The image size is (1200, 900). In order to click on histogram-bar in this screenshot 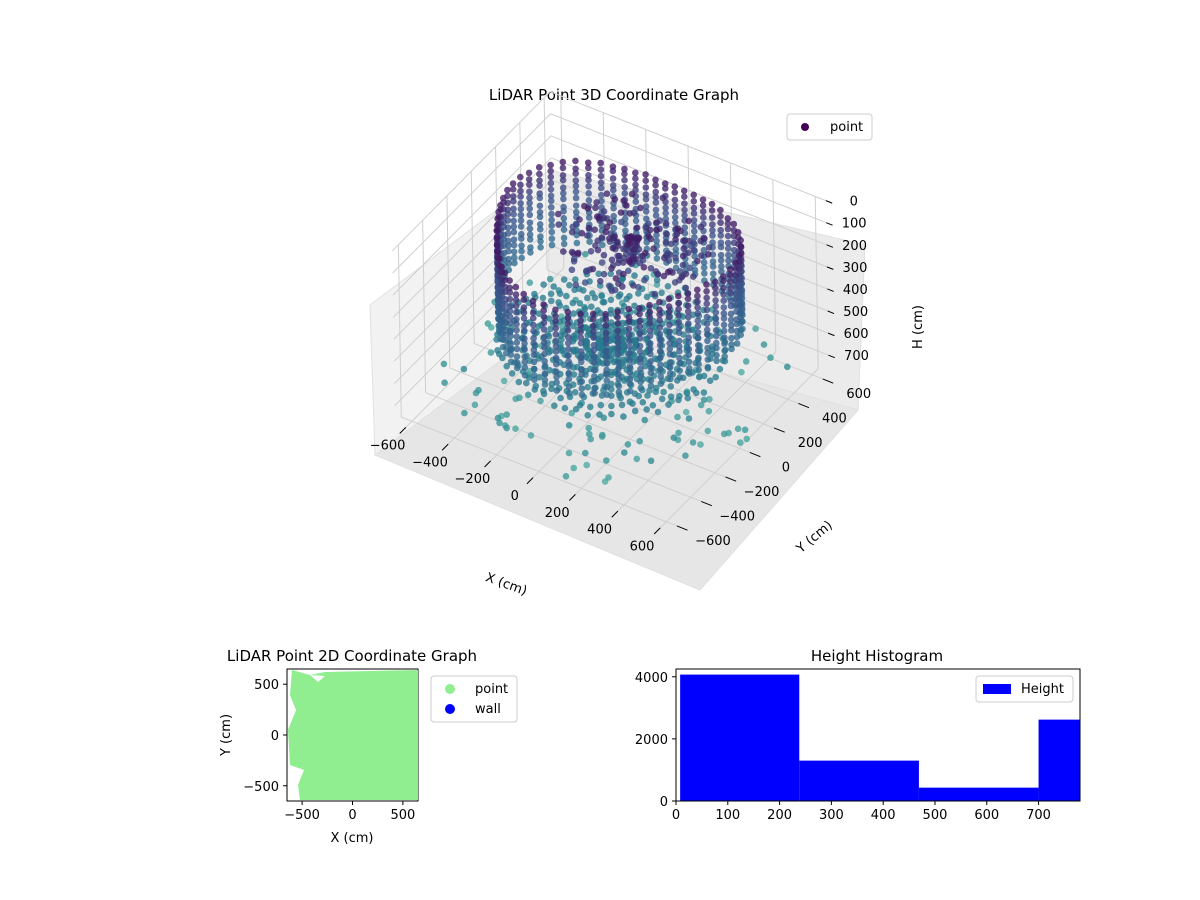, I will do `click(978, 794)`.